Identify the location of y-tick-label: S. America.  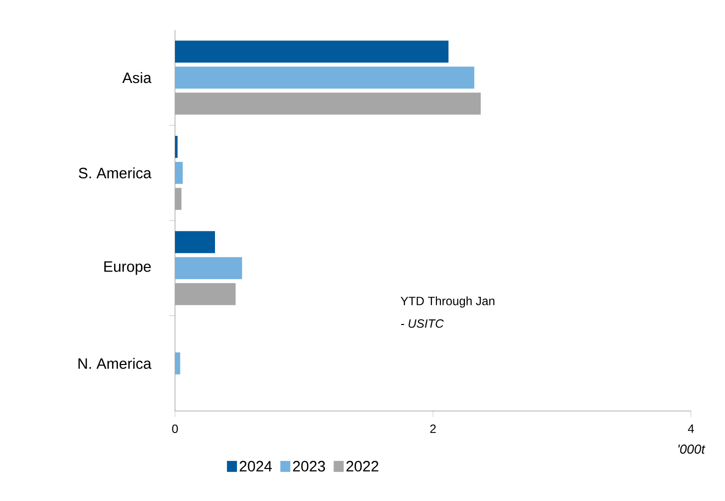
(115, 172).